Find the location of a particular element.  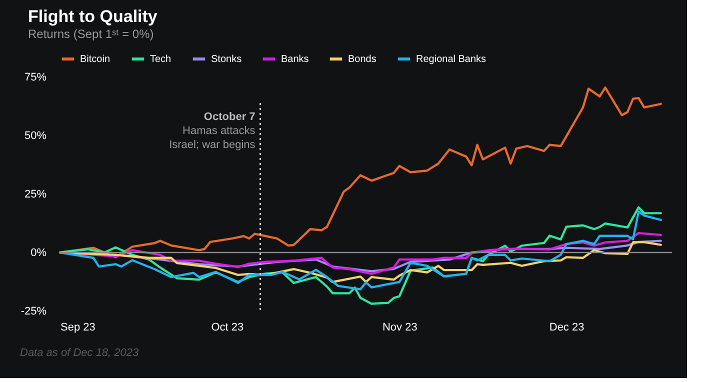

legend-label: Banks is located at coordinates (295, 59).